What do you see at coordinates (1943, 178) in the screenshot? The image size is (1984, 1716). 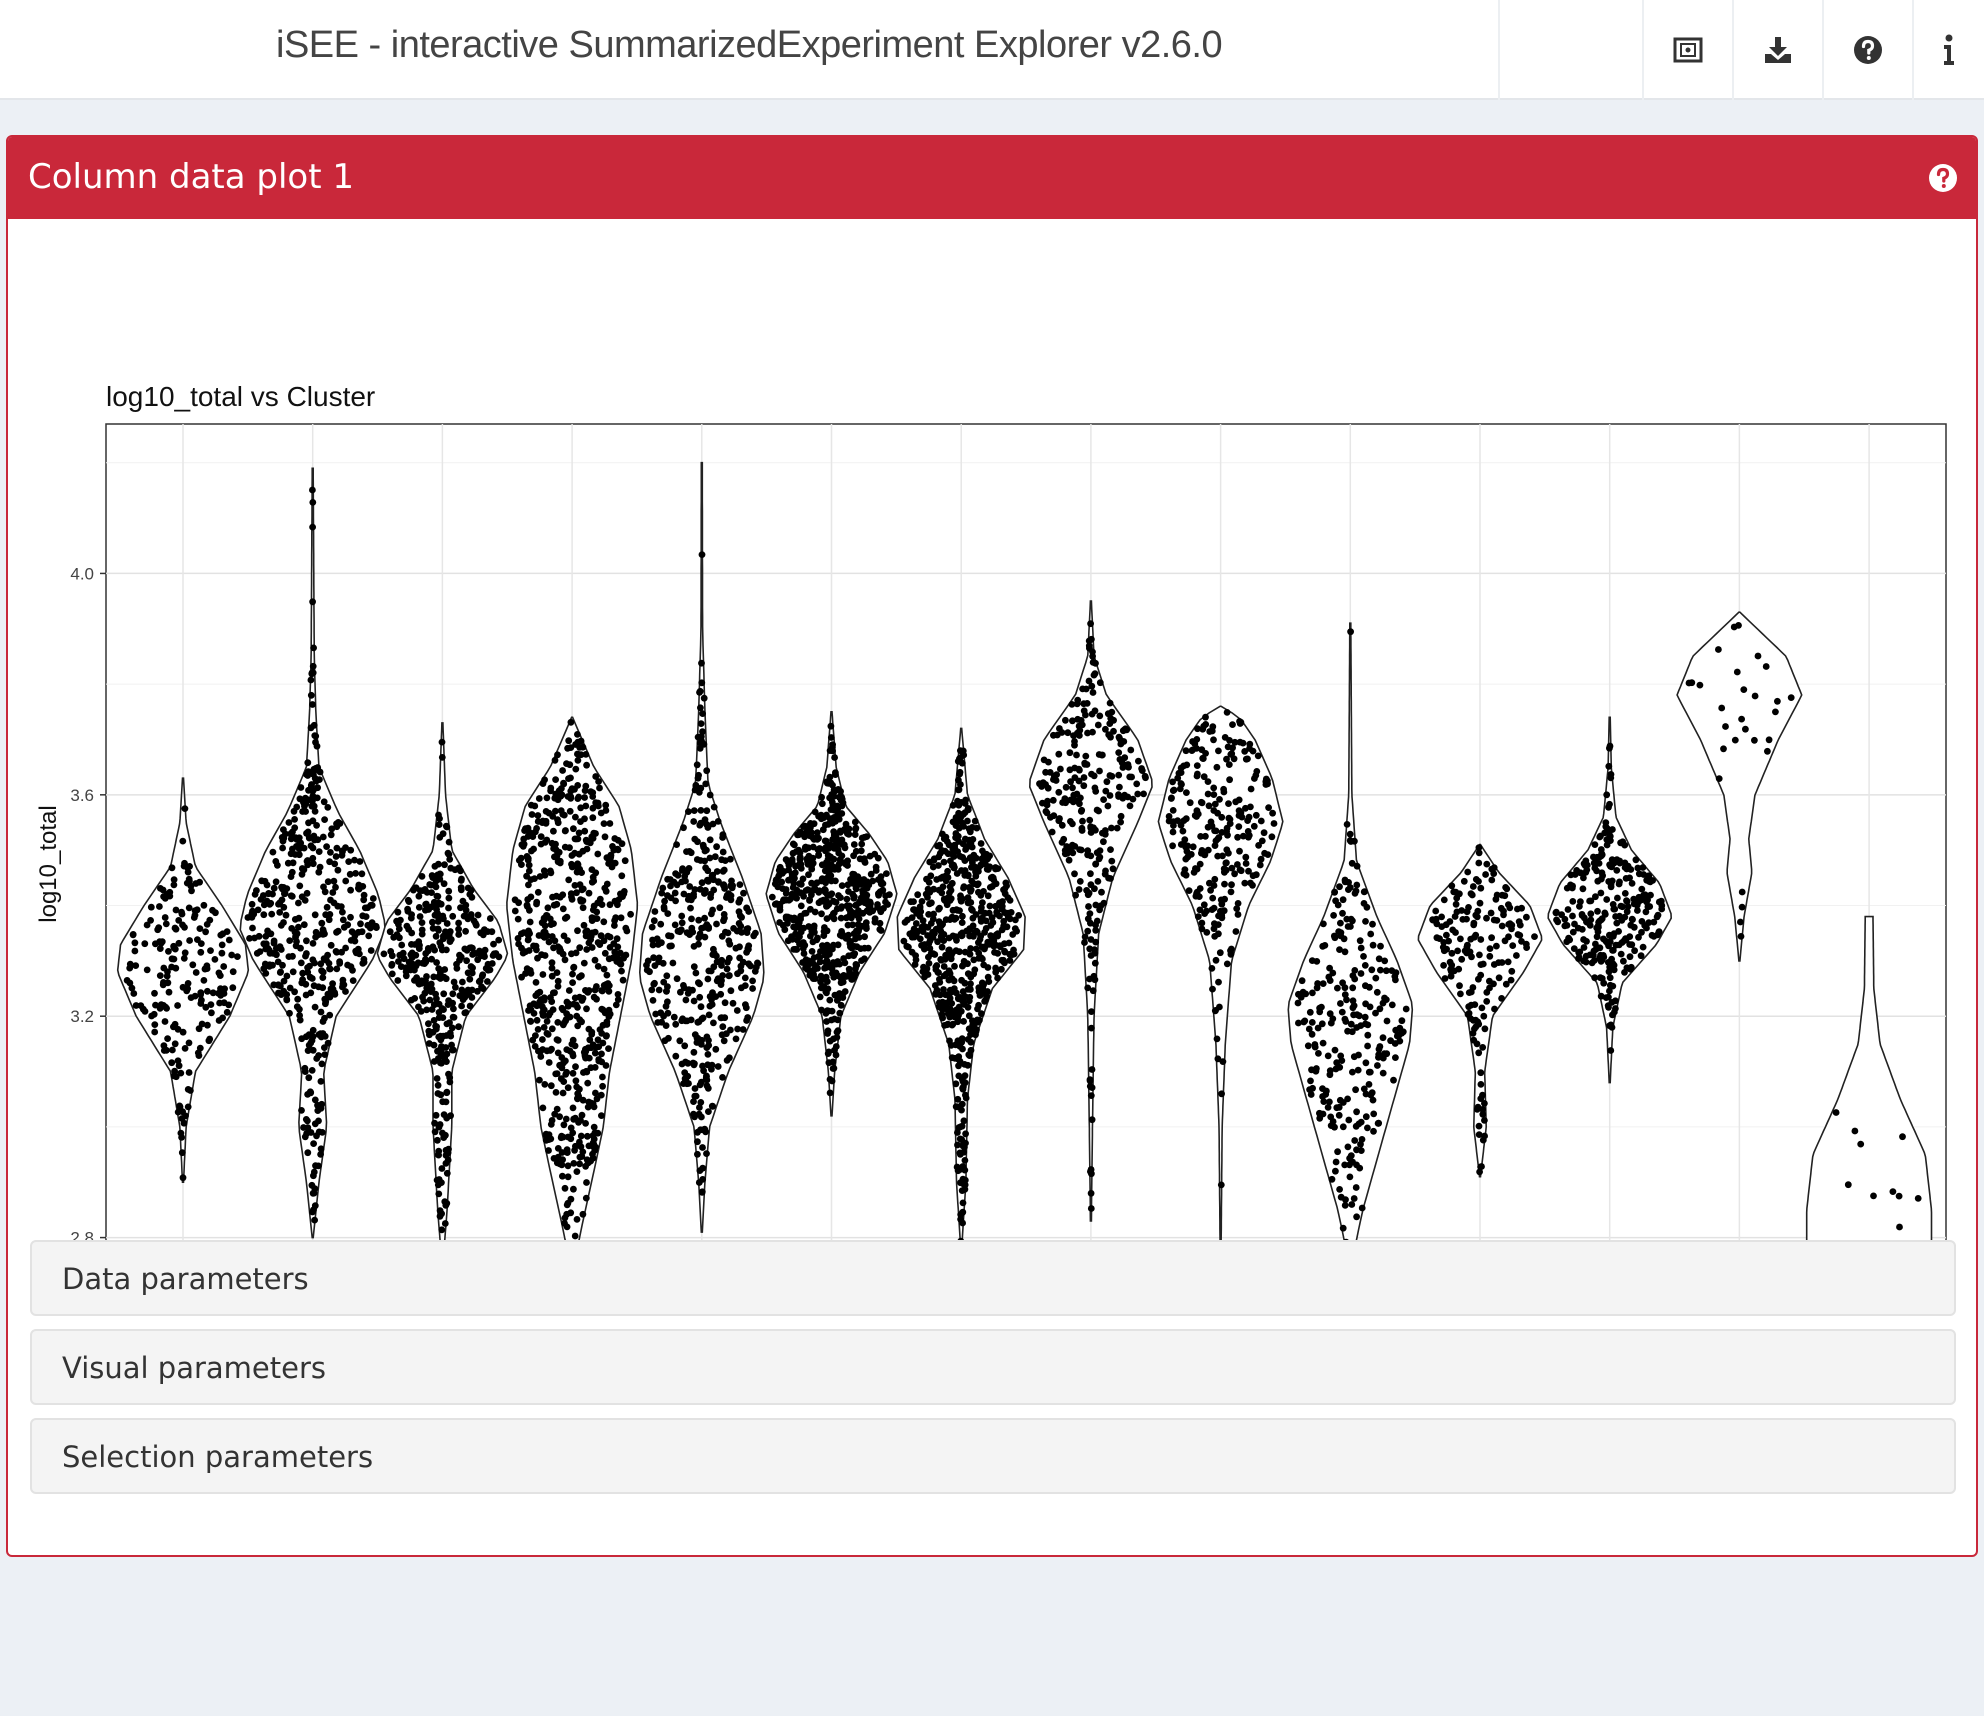 I see `panel-help-icon` at bounding box center [1943, 178].